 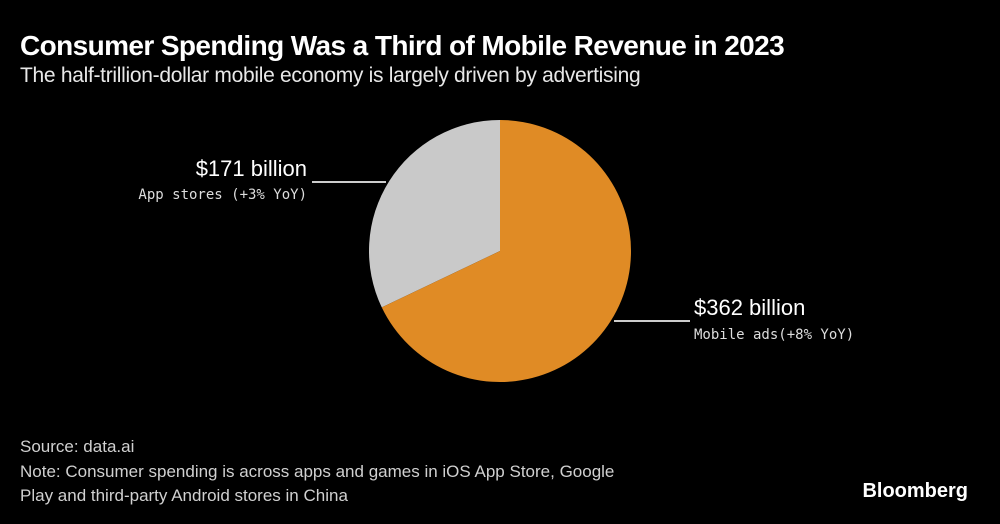 What do you see at coordinates (750, 307) in the screenshot?
I see `mobile-ads-value-label: $362 billion` at bounding box center [750, 307].